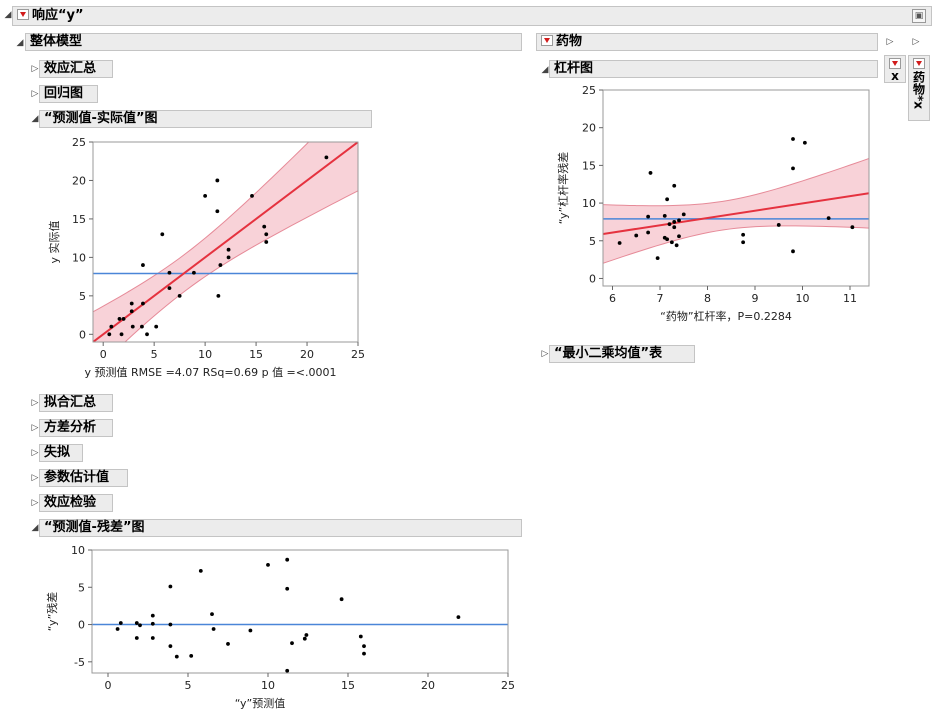 Image resolution: width=934 pixels, height=717 pixels. I want to click on leverage-plot-outline: 杠杆图, so click(713, 69).